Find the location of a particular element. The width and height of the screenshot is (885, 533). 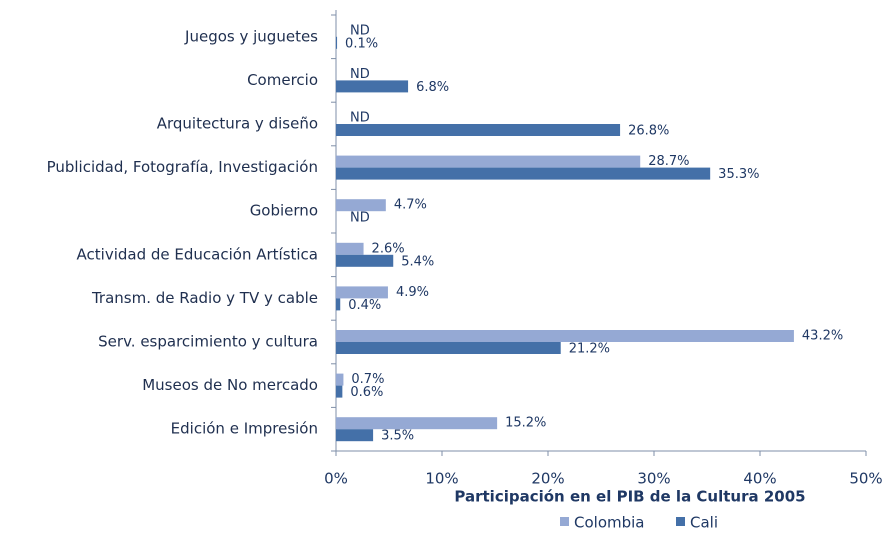

y-tick-label: Juegos y juguetes is located at coordinates (251, 36).